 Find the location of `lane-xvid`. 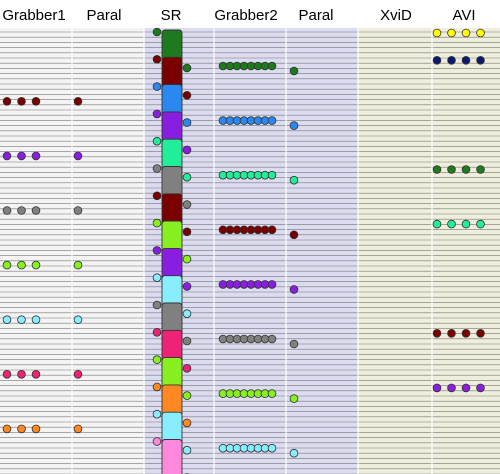

lane-xvid is located at coordinates (395, 251).